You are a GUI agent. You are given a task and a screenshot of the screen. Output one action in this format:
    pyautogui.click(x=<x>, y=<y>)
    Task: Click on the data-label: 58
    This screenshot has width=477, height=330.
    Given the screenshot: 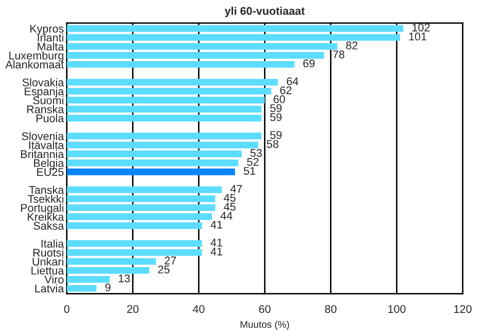 What is the action you would take?
    pyautogui.click(x=272, y=144)
    